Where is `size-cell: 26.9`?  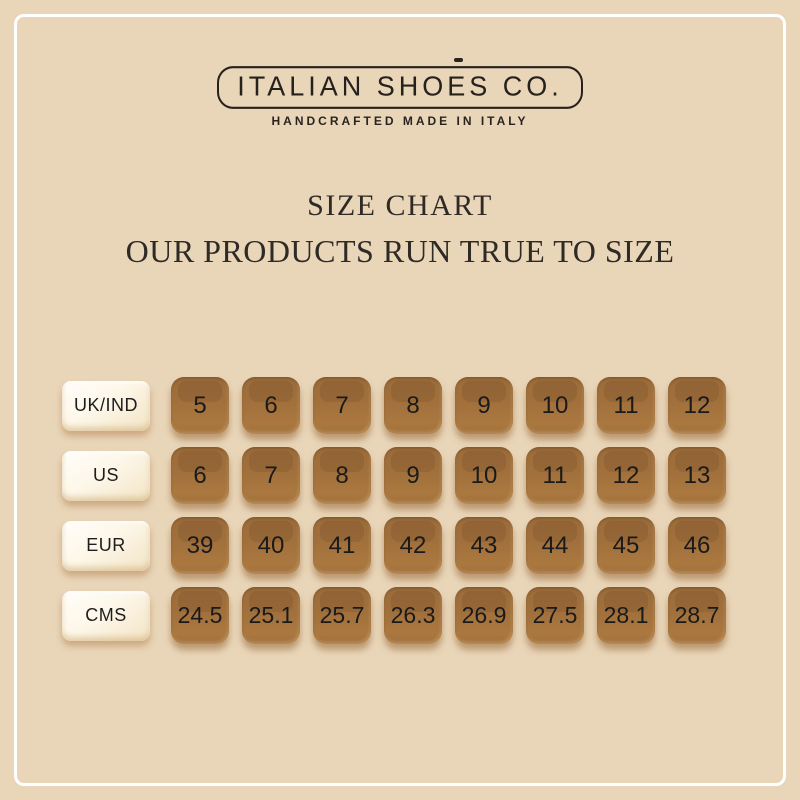
size-cell: 26.9 is located at coordinates (484, 615).